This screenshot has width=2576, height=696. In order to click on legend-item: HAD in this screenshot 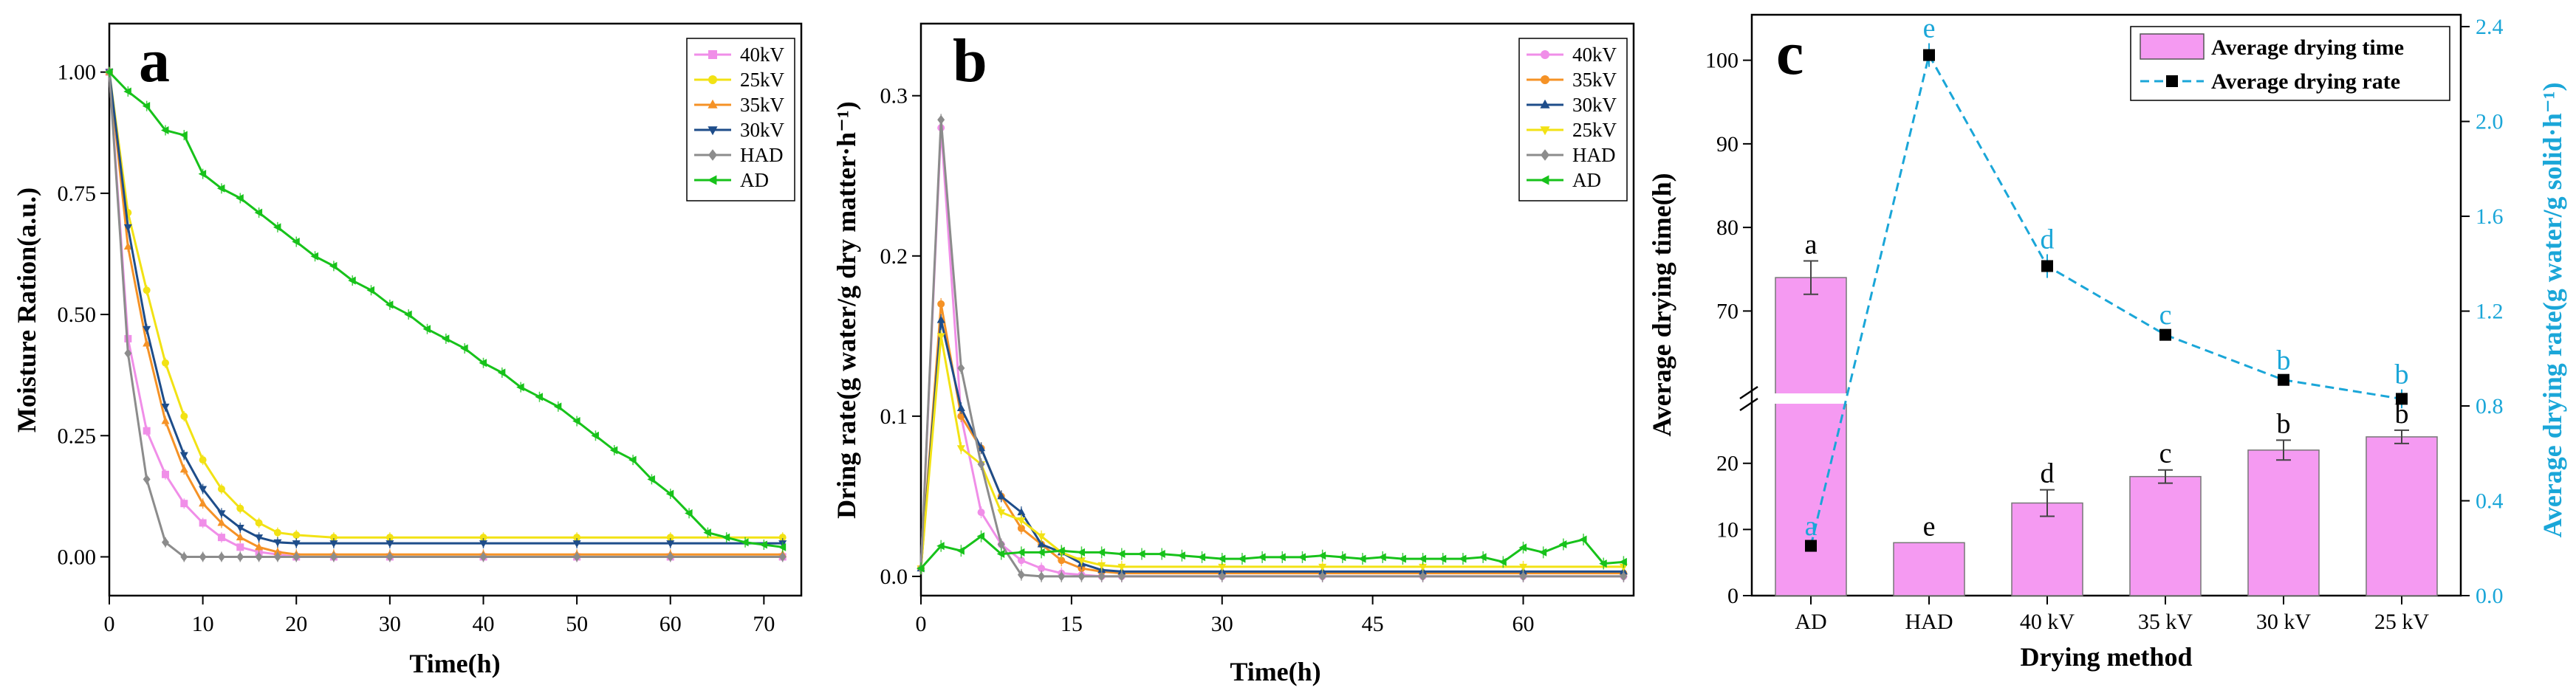, I will do `click(1571, 155)`.